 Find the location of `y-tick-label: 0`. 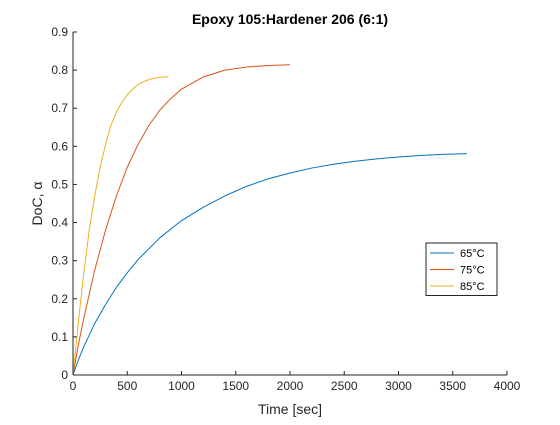

y-tick-label: 0 is located at coordinates (64, 375).